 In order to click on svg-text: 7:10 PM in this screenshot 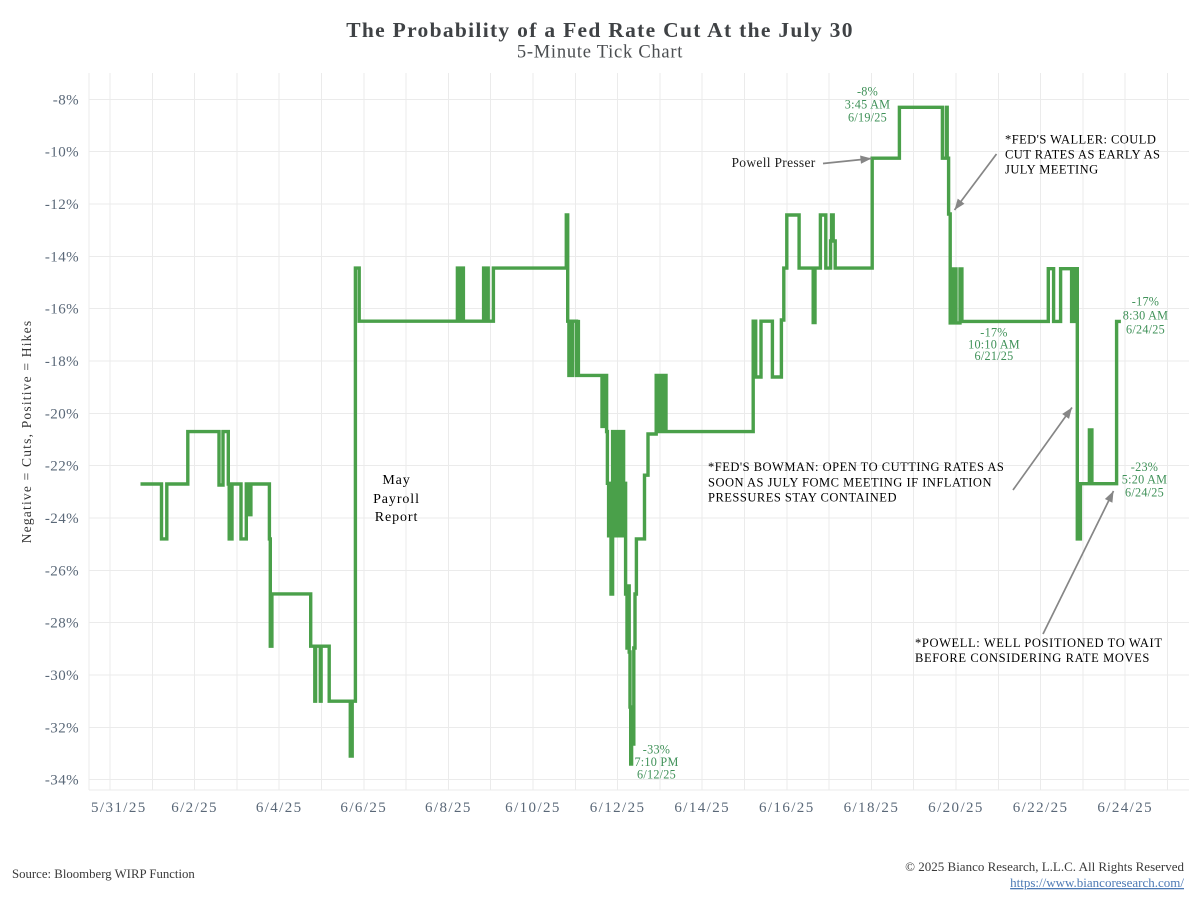, I will do `click(656, 762)`.